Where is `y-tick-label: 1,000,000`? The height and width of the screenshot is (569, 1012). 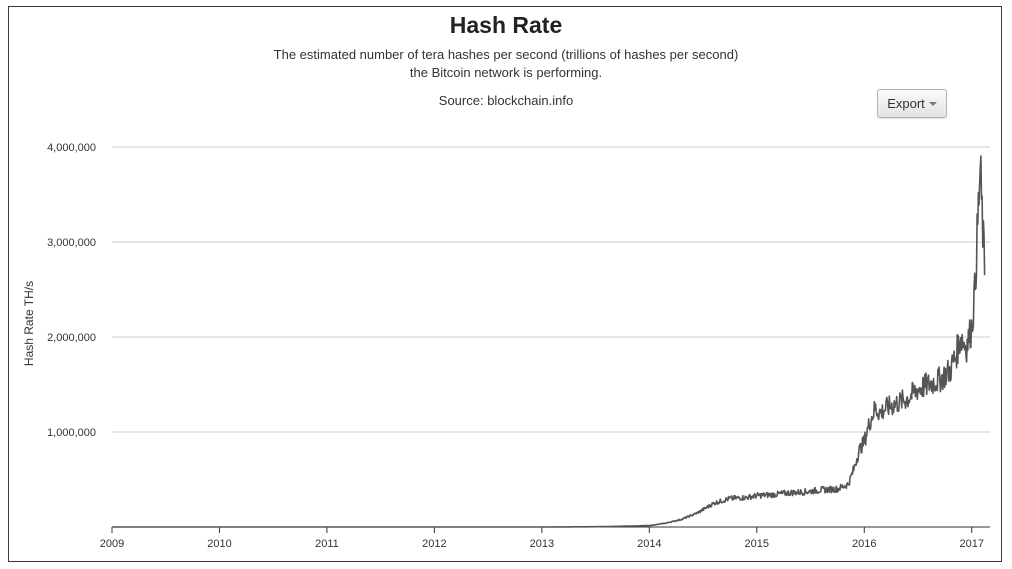 y-tick-label: 1,000,000 is located at coordinates (71, 433).